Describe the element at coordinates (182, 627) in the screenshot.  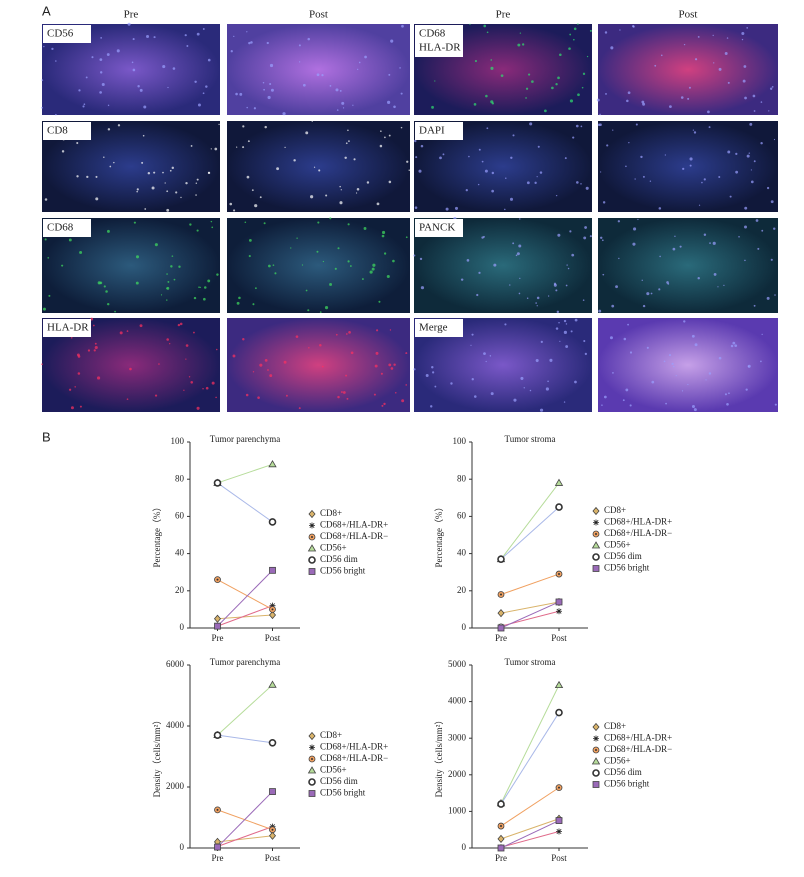
I see `y-tick-label: 0` at that location.